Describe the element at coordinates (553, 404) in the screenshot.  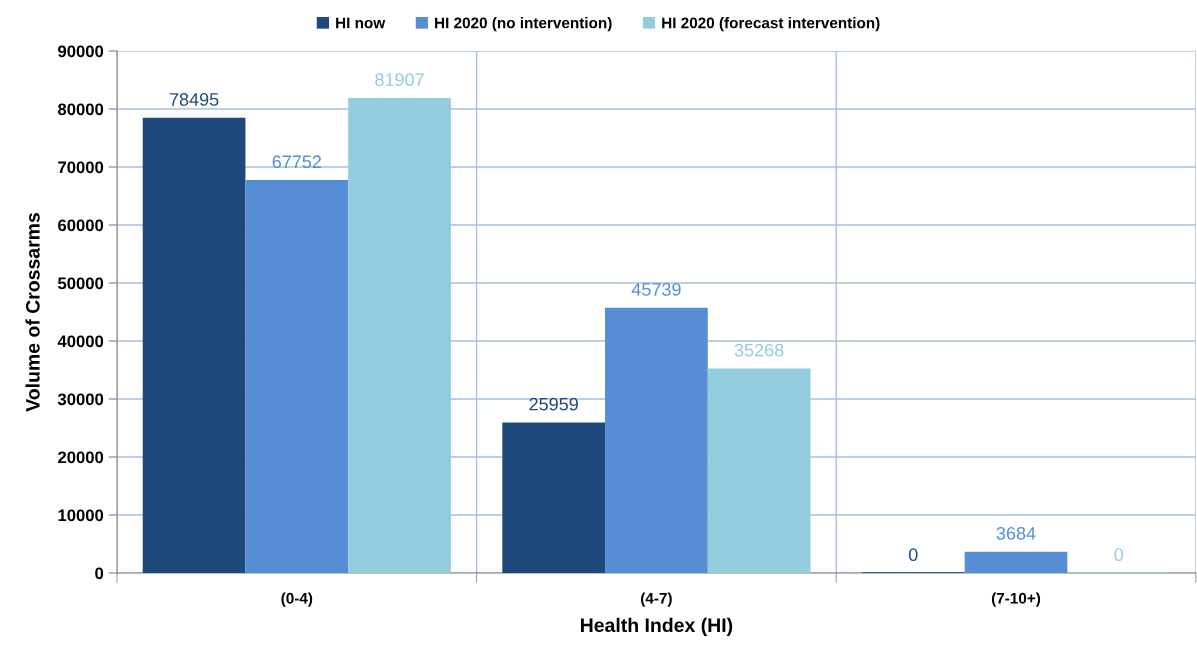
I see `data-label: 25959` at that location.